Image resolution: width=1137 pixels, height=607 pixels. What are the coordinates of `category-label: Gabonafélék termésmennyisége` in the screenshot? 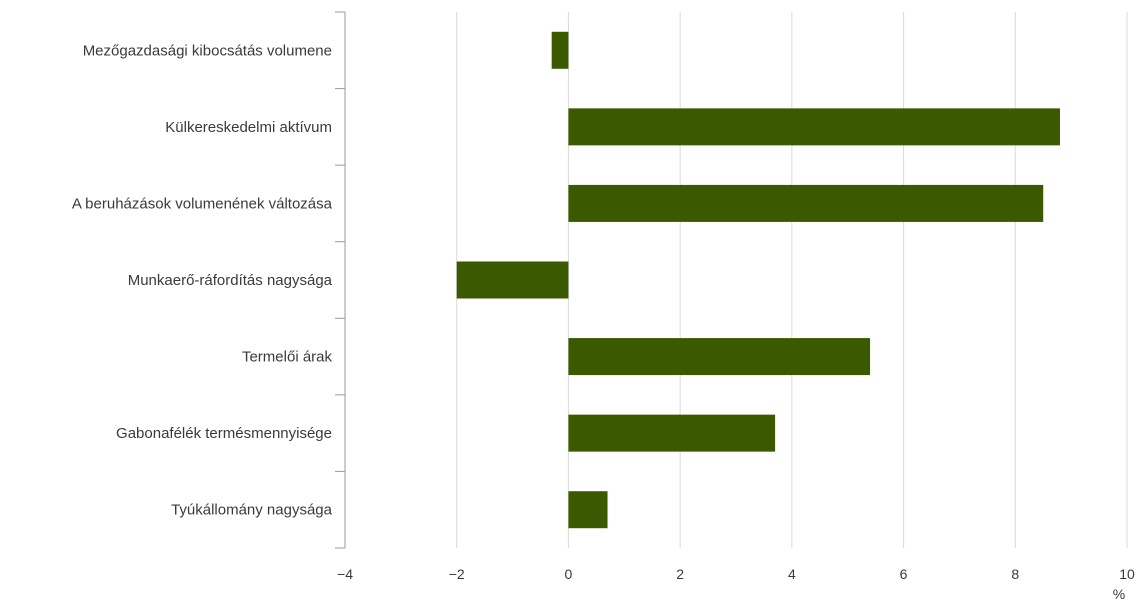 It's located at (224, 433).